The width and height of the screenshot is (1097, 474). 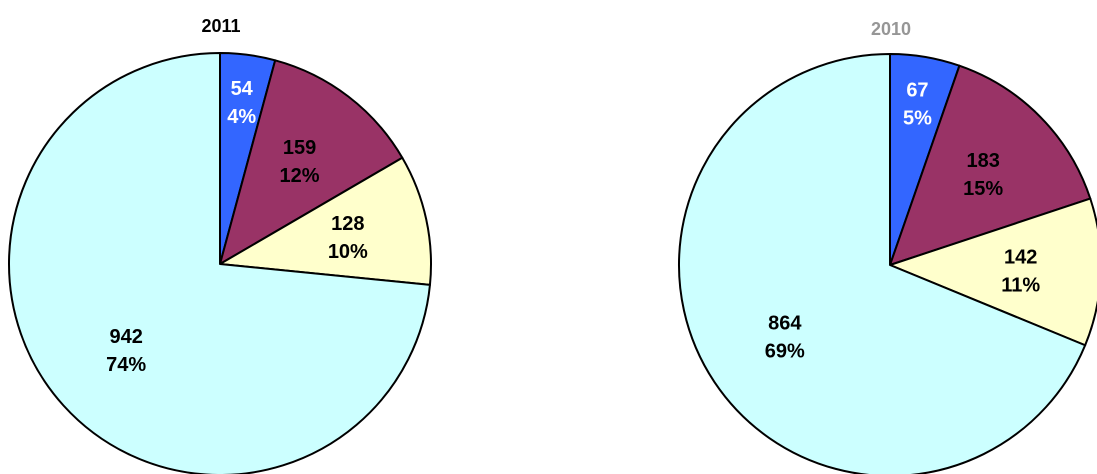 I want to click on slice-value-label: 128, so click(x=347, y=224).